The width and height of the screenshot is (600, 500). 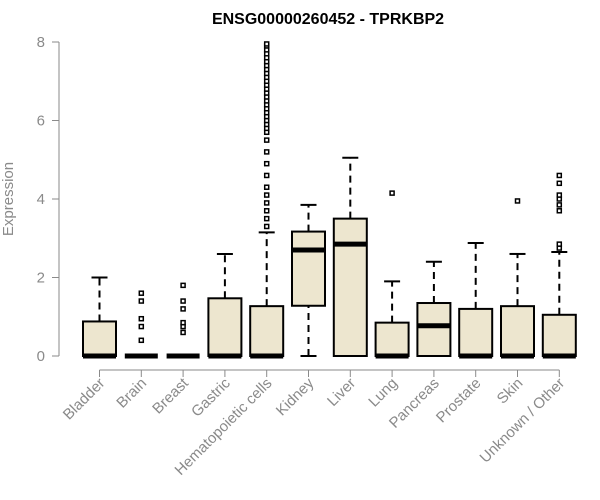 What do you see at coordinates (48, 199) in the screenshot?
I see `y-axis: 0 2 4 6 8` at bounding box center [48, 199].